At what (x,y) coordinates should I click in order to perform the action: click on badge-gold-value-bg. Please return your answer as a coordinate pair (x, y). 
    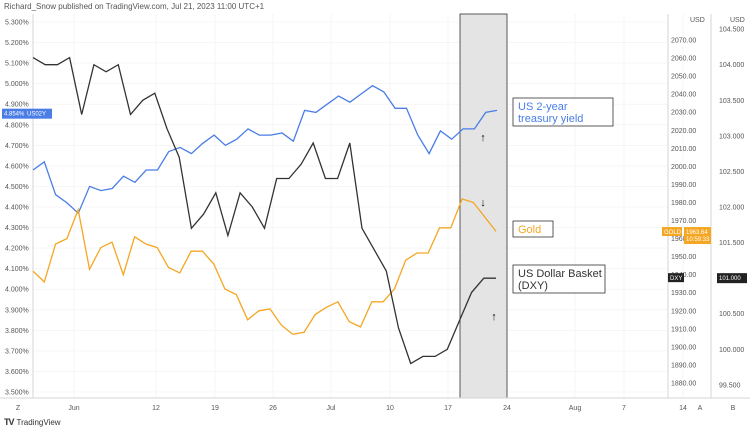
    Looking at the image, I should click on (697, 236).